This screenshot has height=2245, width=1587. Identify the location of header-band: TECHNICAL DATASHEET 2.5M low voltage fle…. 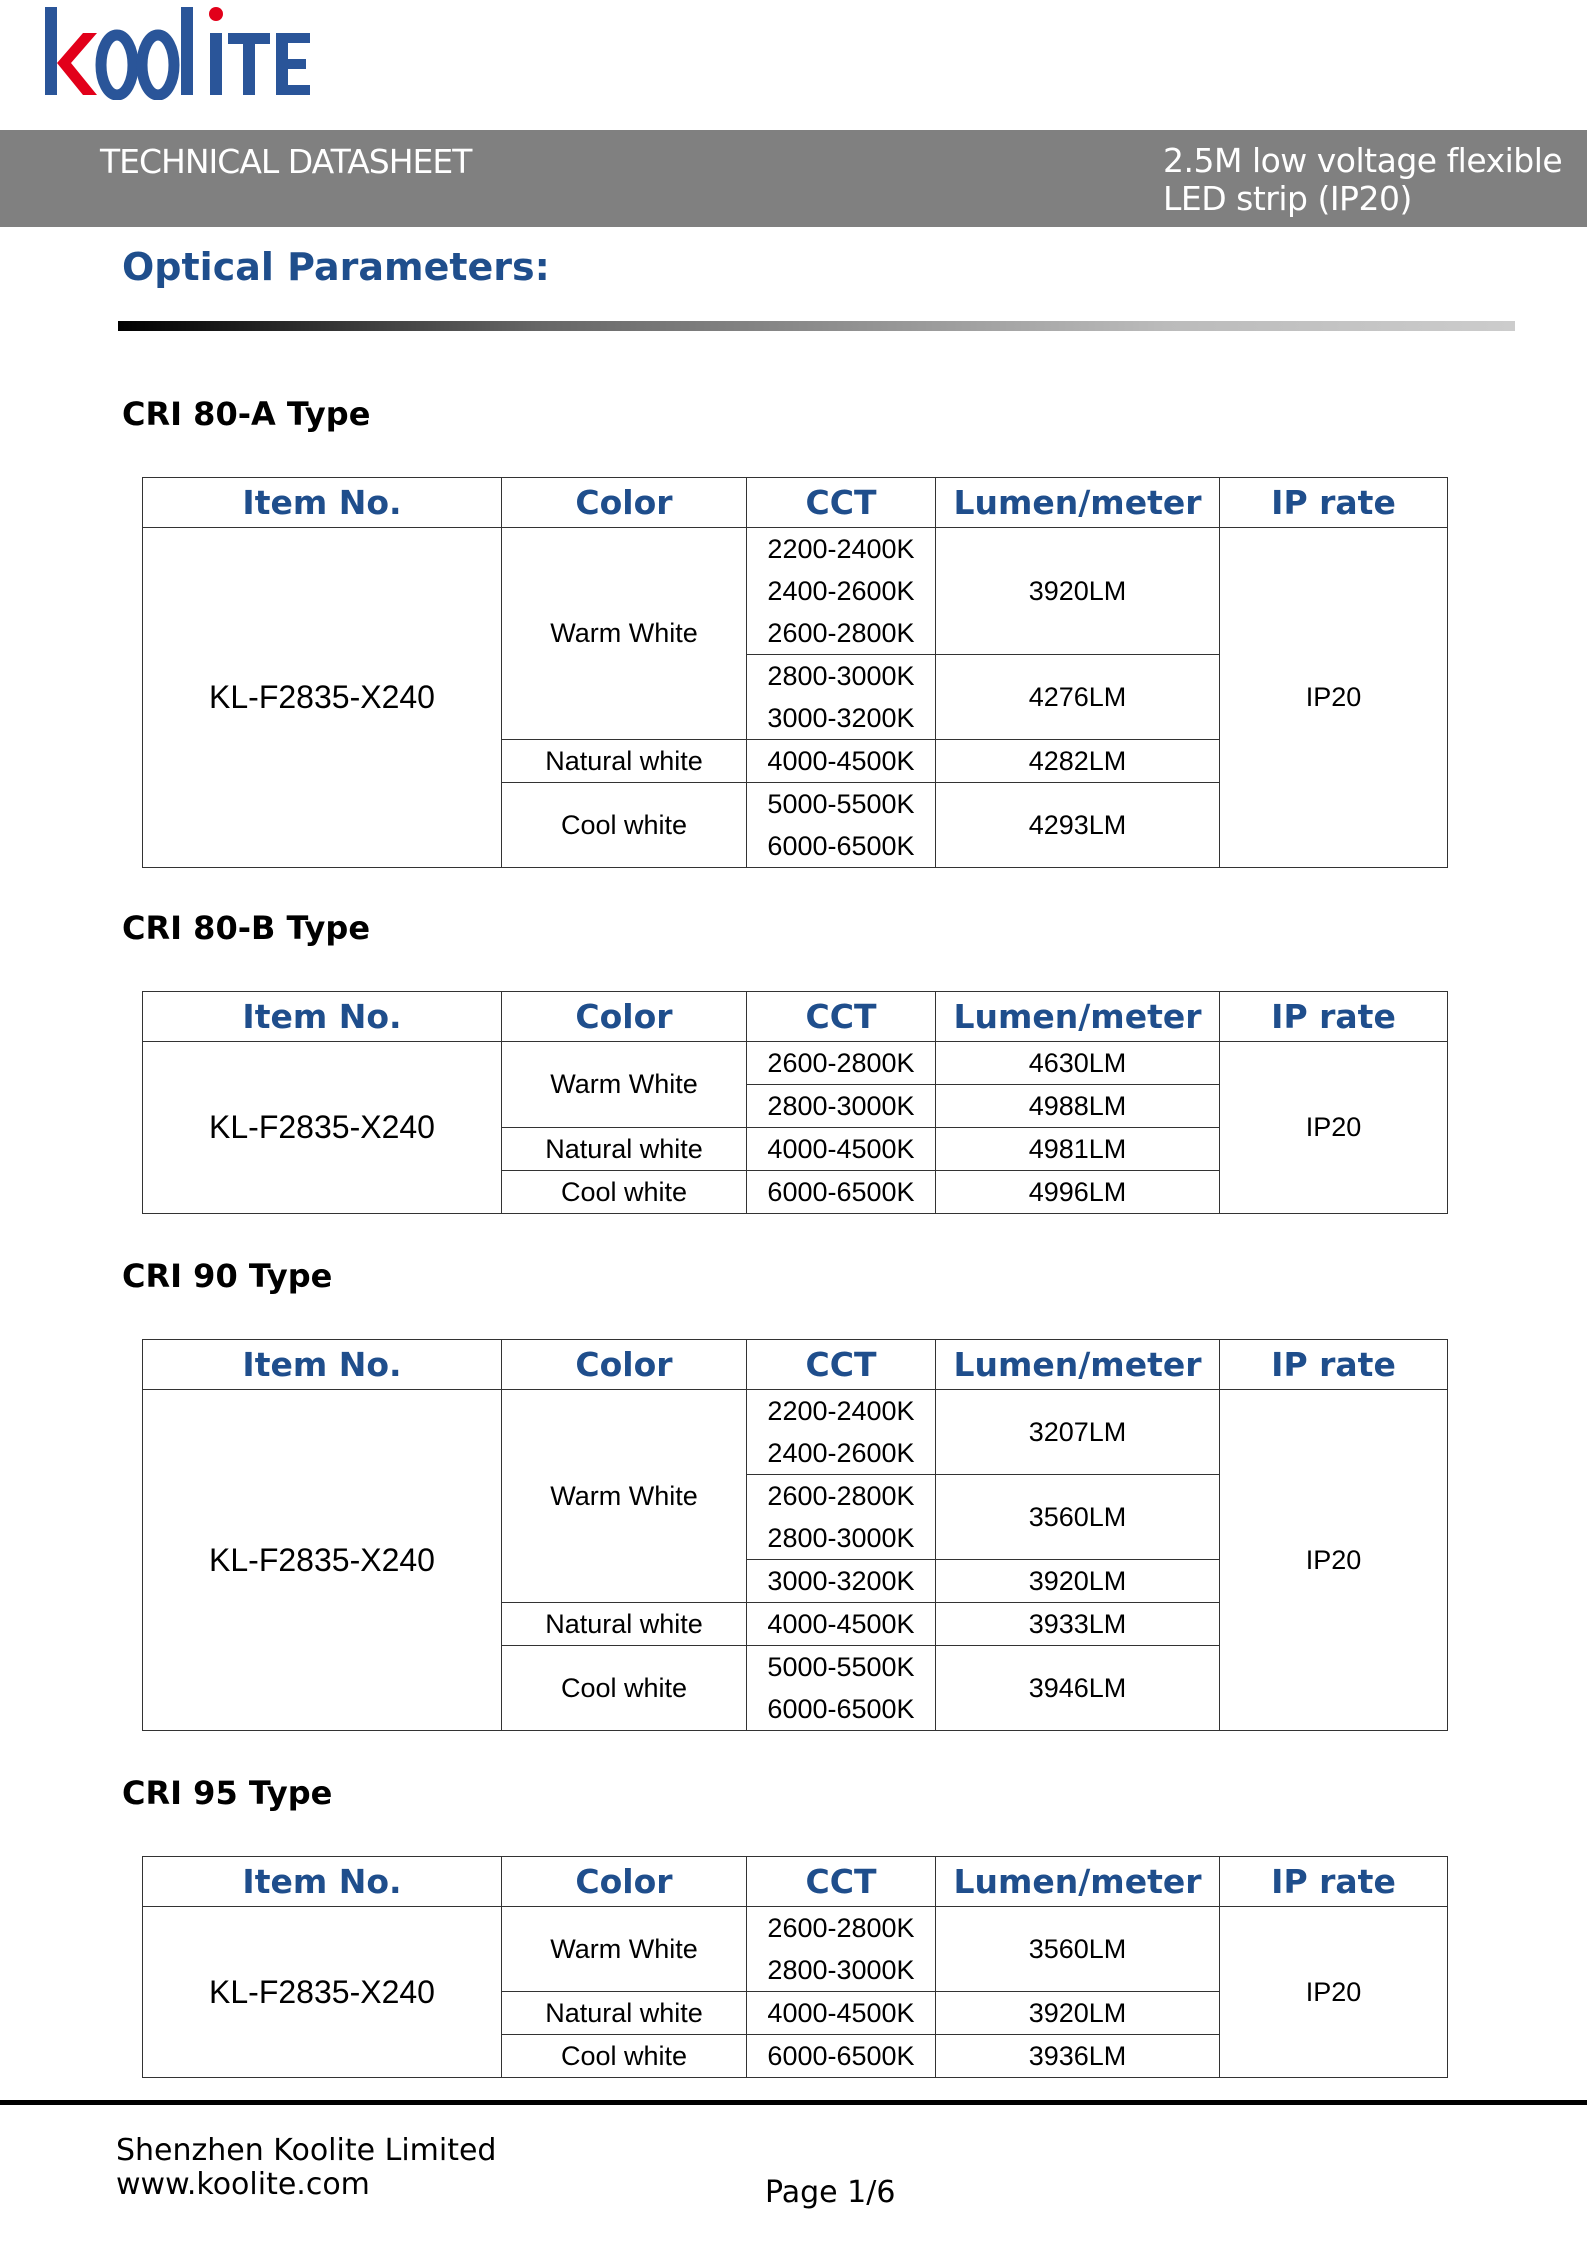
(793, 178).